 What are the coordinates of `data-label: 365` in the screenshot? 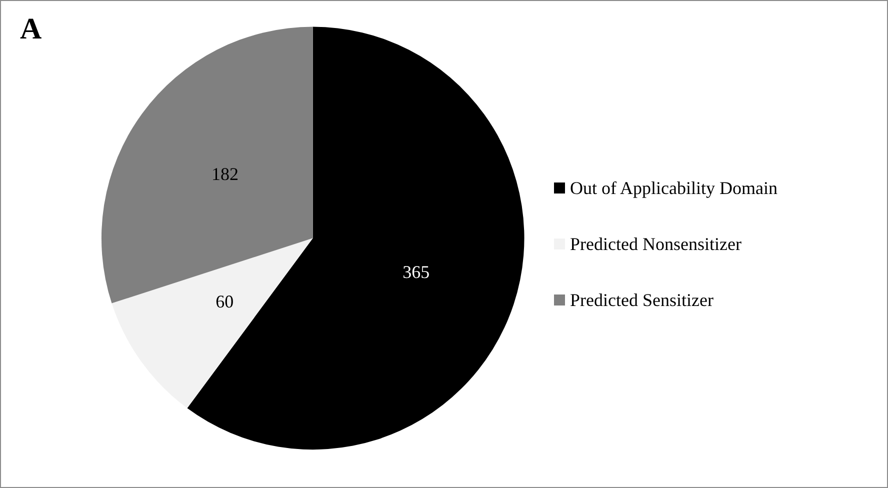 It's located at (416, 272).